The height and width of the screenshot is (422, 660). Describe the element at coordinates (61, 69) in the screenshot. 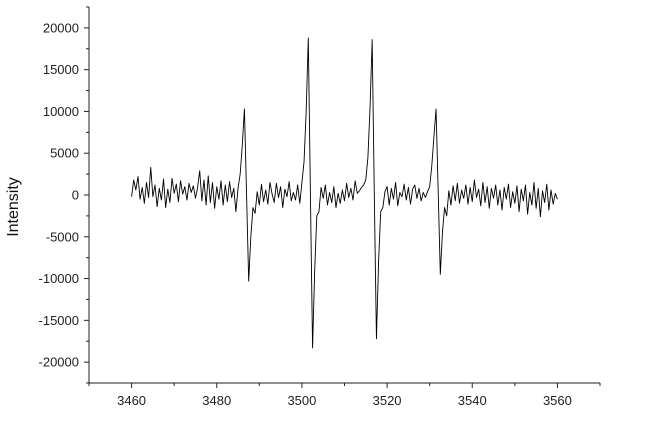

I see `y-tick-label: 15000` at that location.